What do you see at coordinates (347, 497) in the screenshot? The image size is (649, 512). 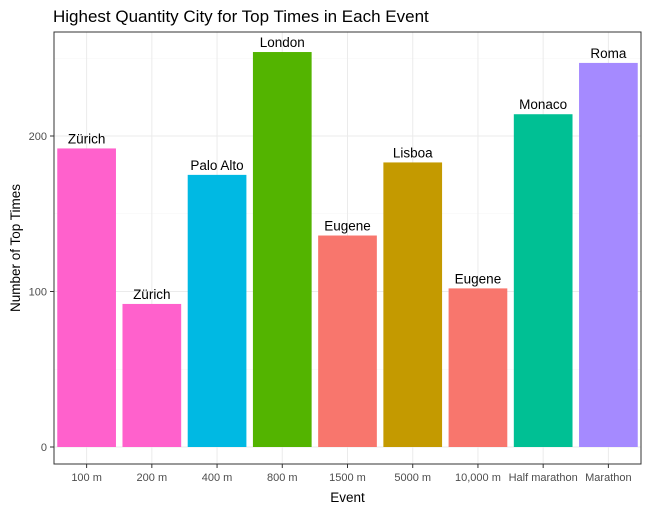 I see `x-axis-title: Event` at bounding box center [347, 497].